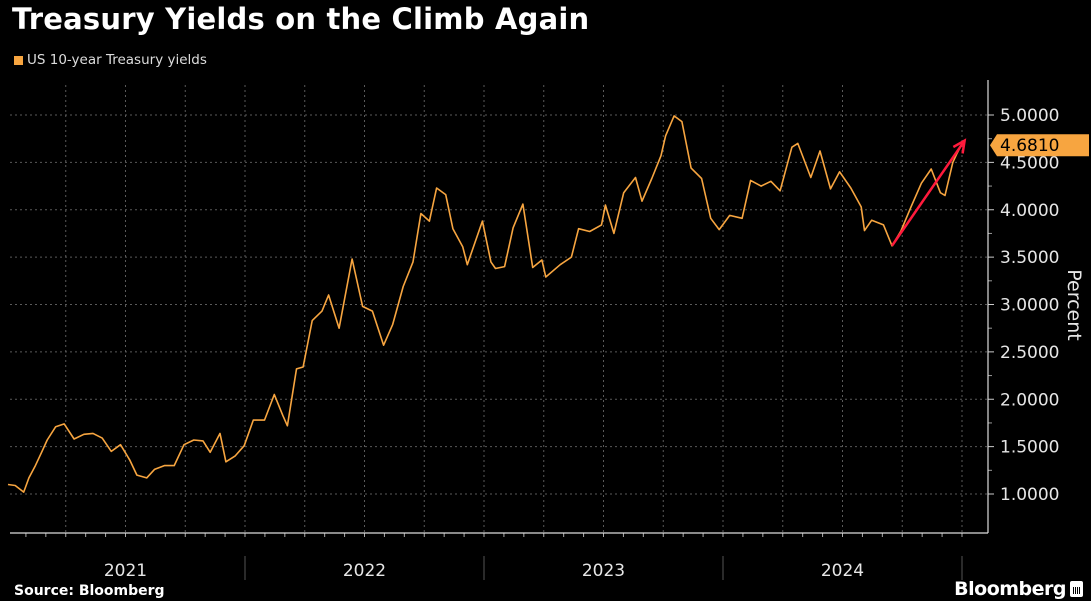 The height and width of the screenshot is (601, 1091). Describe the element at coordinates (1029, 353) in the screenshot. I see `y-tick-label: 2.5000` at that location.